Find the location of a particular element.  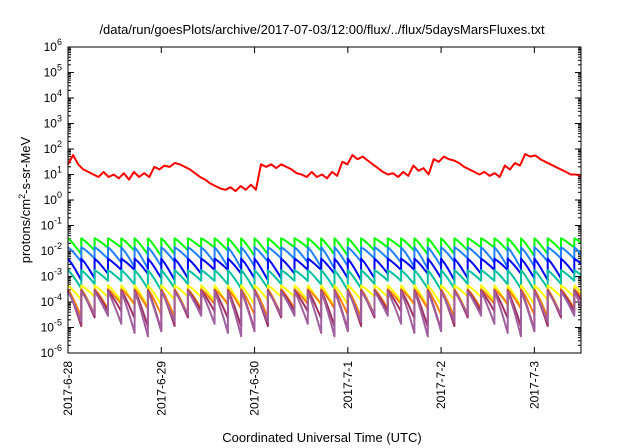

y-tick-label: 10⁻² is located at coordinates (51, 249).